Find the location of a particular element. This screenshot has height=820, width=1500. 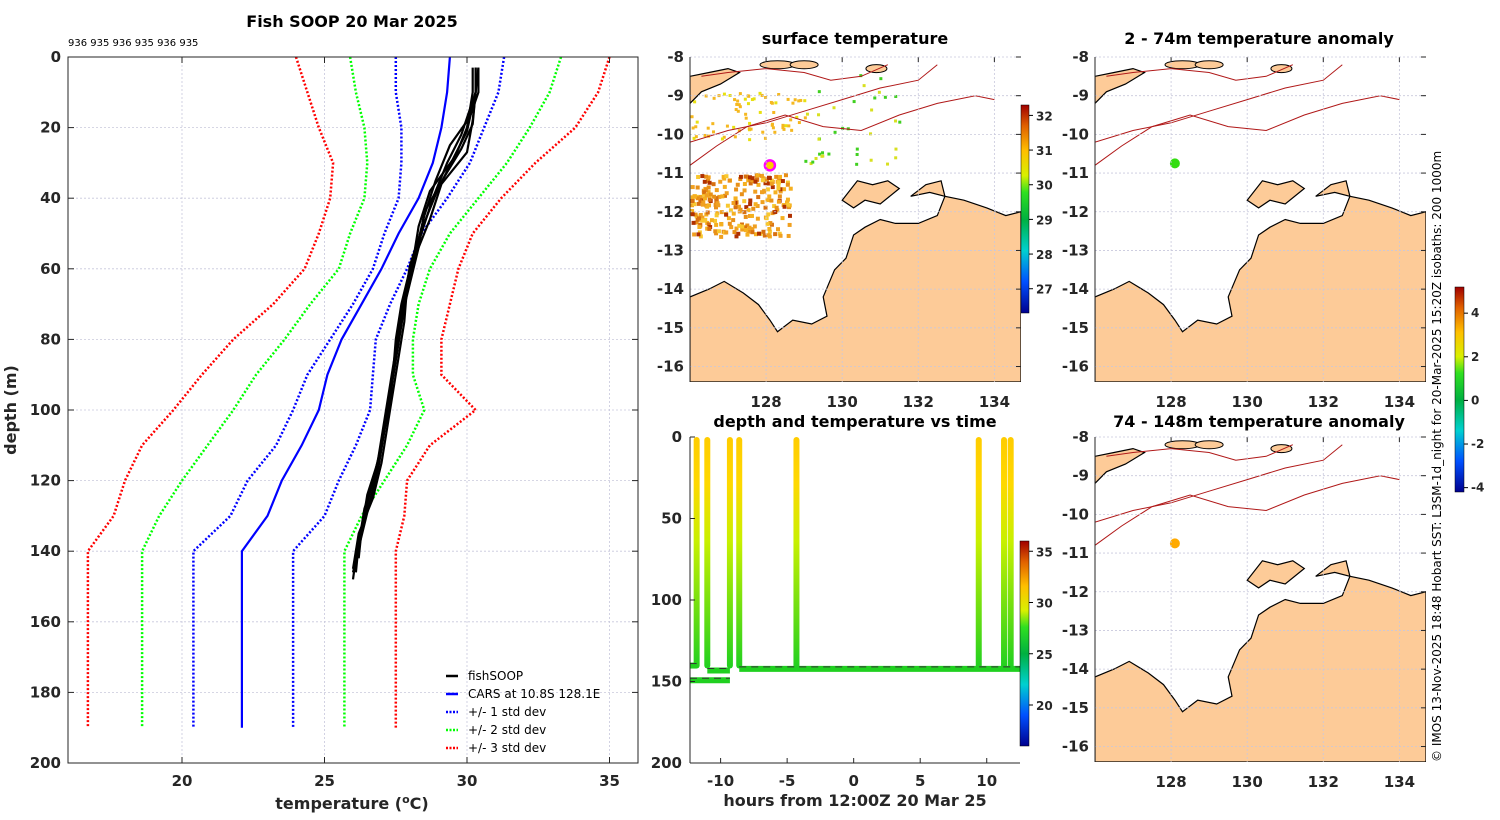

x-tick-label: -10 is located at coordinates (720, 781).